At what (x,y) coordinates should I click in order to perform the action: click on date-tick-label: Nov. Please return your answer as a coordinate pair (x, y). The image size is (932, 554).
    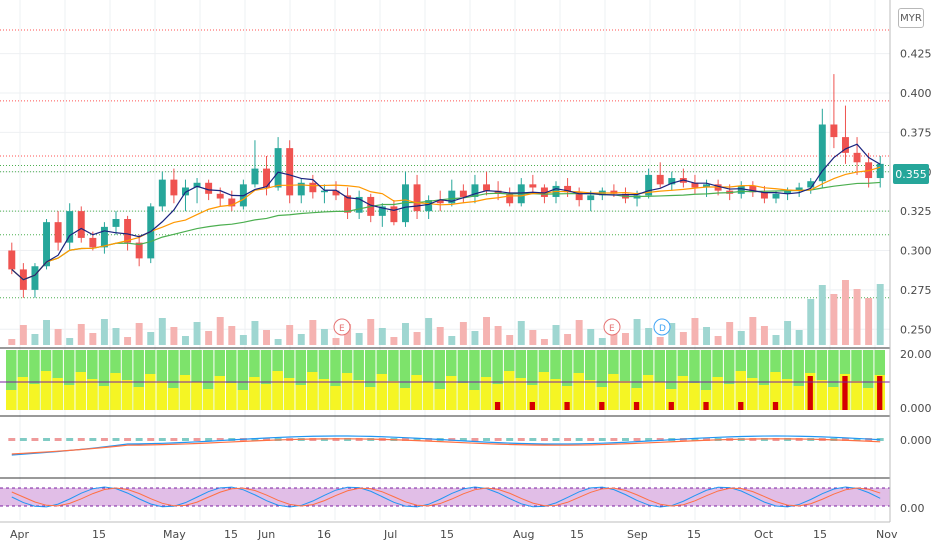
    Looking at the image, I should click on (887, 534).